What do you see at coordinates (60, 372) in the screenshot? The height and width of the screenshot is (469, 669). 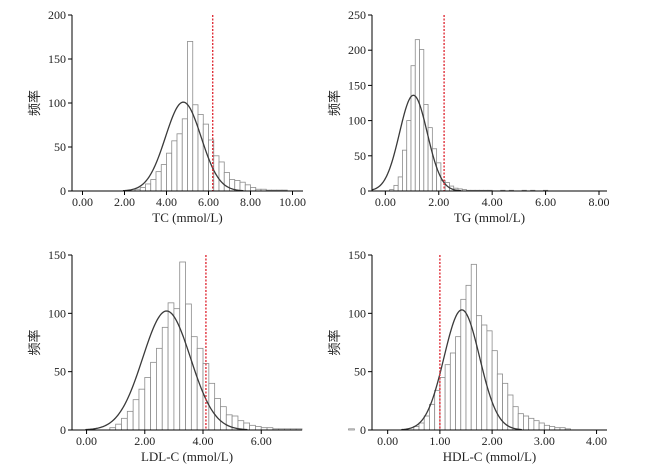 I see `ldl-c-y-tick-label: 50` at bounding box center [60, 372].